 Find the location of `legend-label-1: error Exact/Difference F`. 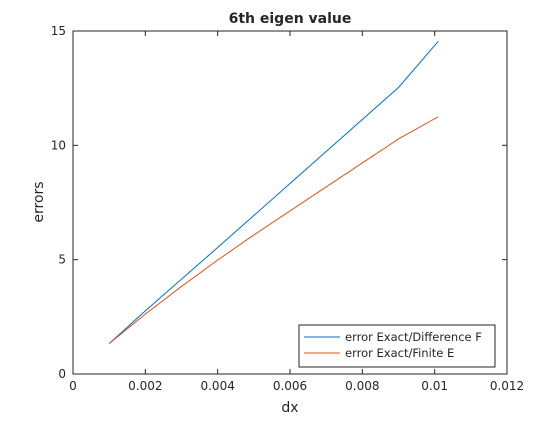

legend-label-1: error Exact/Difference F is located at coordinates (413, 337).